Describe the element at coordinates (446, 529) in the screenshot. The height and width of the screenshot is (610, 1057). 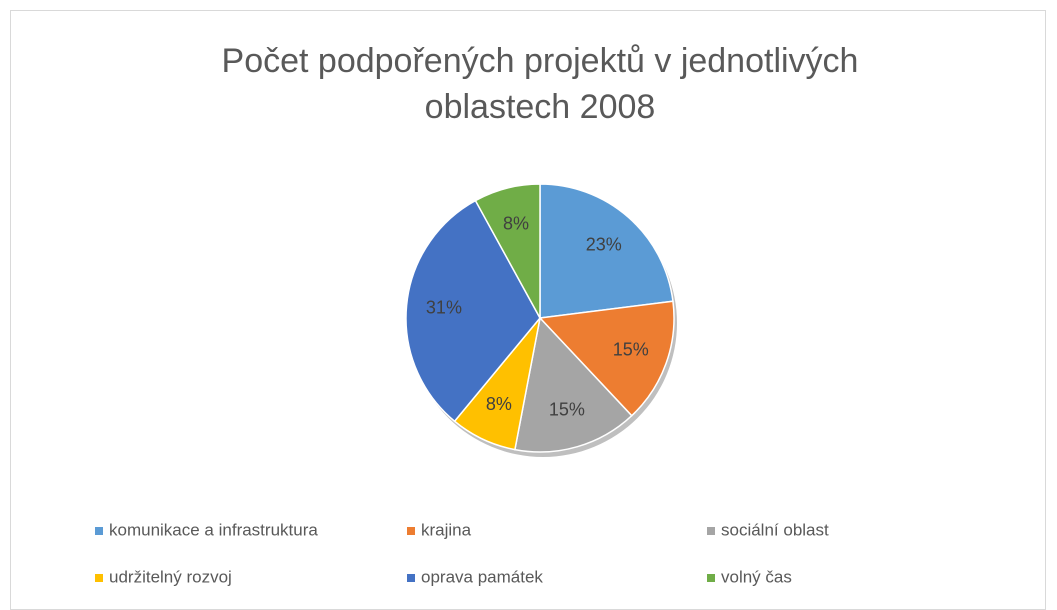
I see `legend-label: krajina` at that location.